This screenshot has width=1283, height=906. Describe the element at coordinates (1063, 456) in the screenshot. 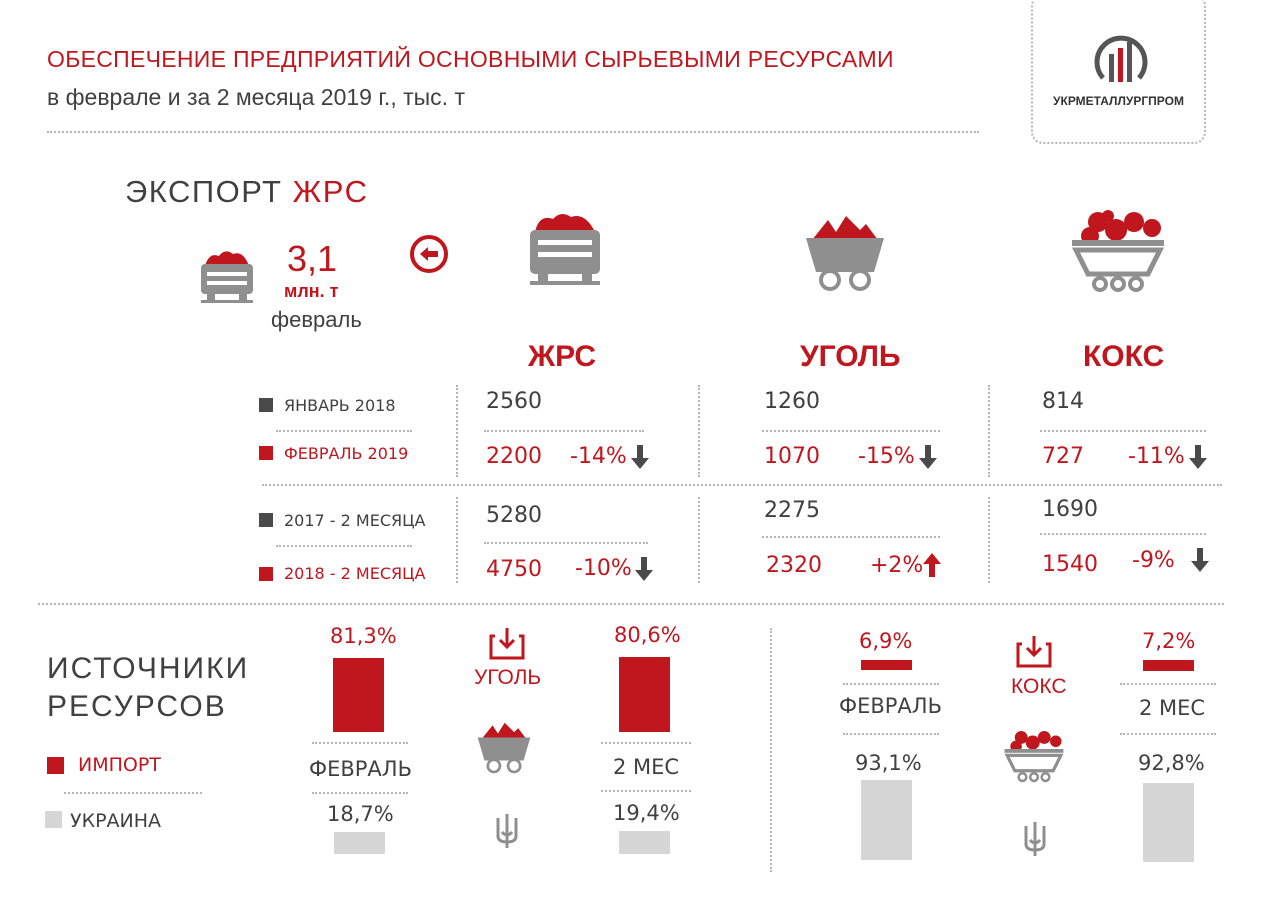

I see `value-coke-feb2019: 727` at that location.